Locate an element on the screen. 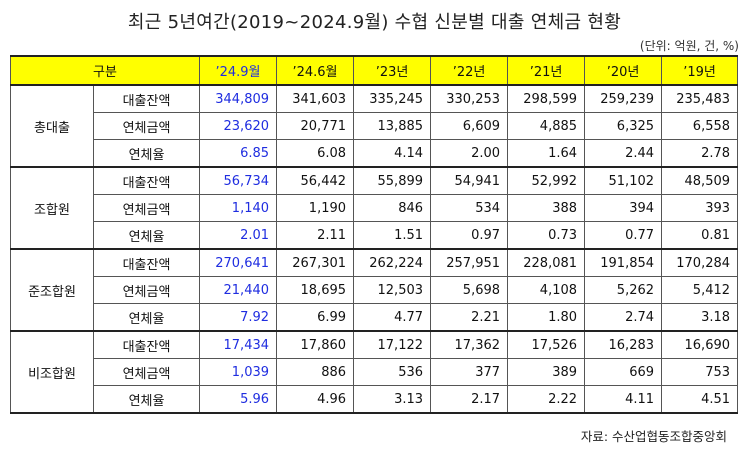  source-note: 자료: 수산업협동조합중앙회 is located at coordinates (653, 436).